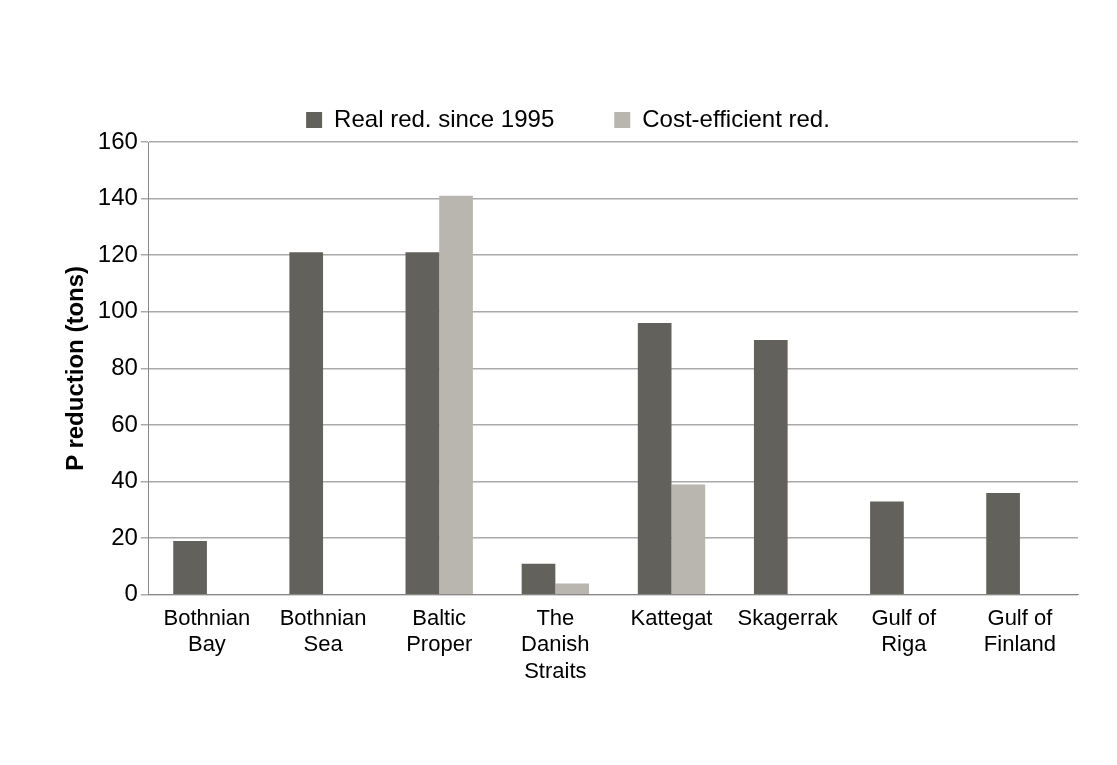 Image resolution: width=1117 pixels, height=765 pixels. Describe the element at coordinates (117, 253) in the screenshot. I see `y-tick-label: 120` at that location.